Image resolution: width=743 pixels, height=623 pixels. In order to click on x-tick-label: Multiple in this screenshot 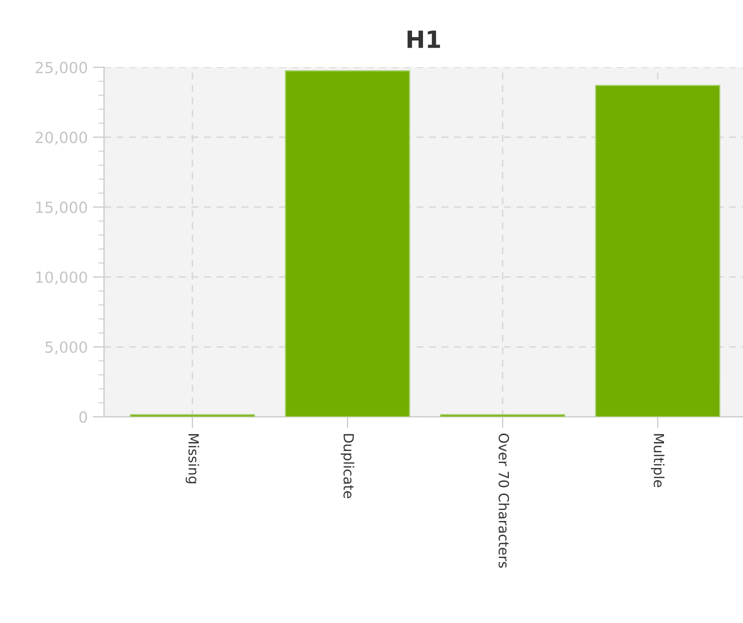, I will do `click(657, 461)`.